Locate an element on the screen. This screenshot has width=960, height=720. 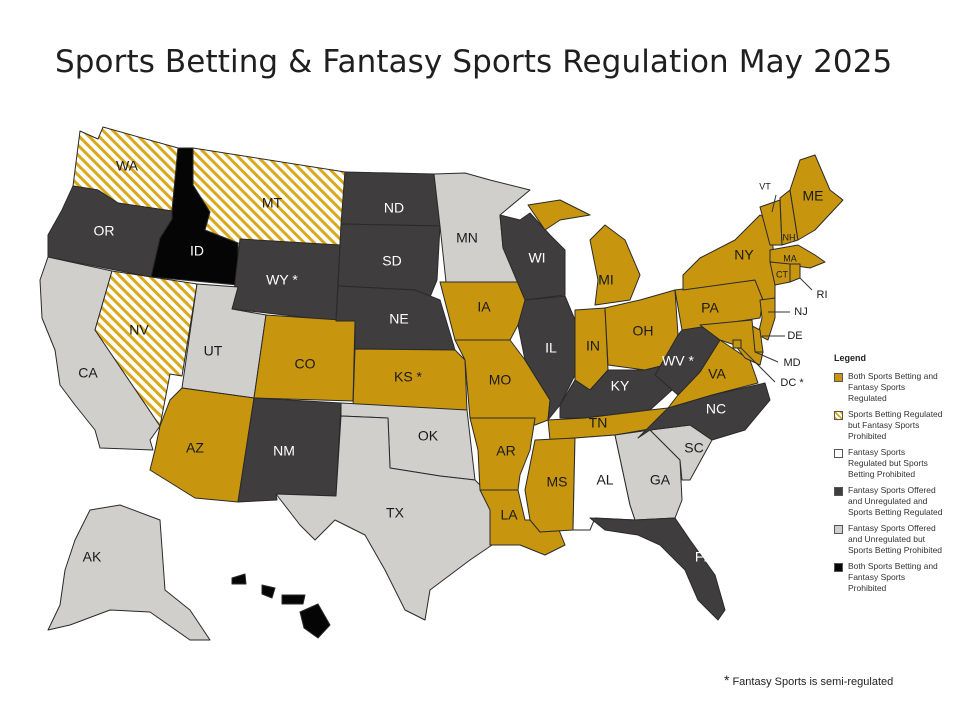
label-in: IN is located at coordinates (593, 346).